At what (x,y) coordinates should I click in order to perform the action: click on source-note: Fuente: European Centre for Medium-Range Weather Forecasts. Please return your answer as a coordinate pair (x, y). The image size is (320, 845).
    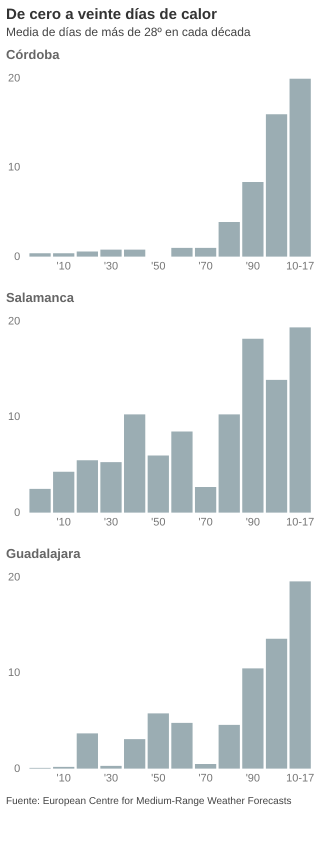
    Looking at the image, I should click on (149, 801).